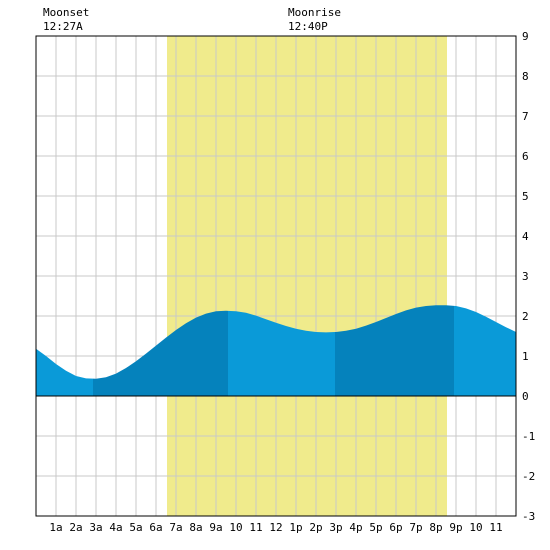 The width and height of the screenshot is (550, 550). Describe the element at coordinates (525, 156) in the screenshot. I see `y-tick-label: 6` at that location.